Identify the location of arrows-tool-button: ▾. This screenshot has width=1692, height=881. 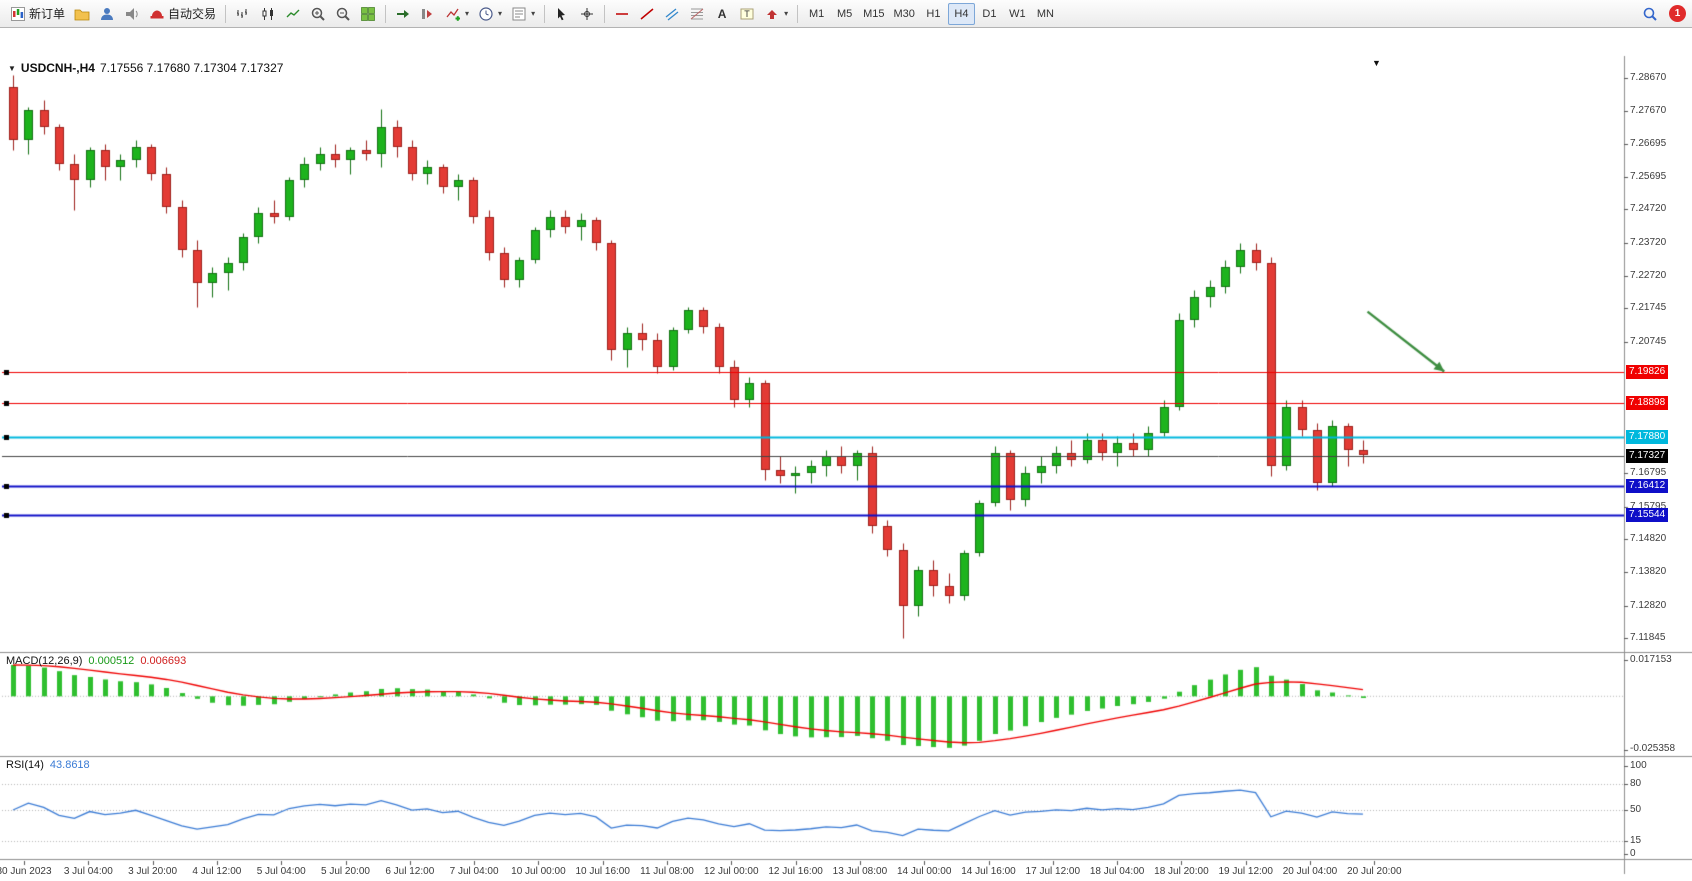
(776, 14).